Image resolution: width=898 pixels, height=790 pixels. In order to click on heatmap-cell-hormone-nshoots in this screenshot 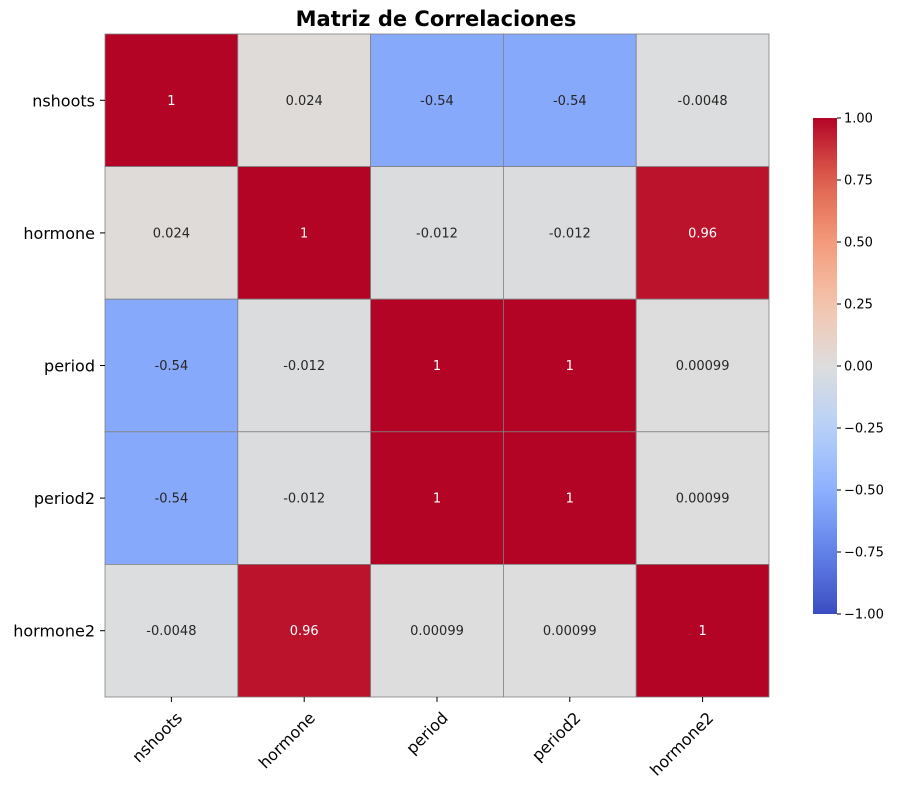, I will do `click(171, 233)`.